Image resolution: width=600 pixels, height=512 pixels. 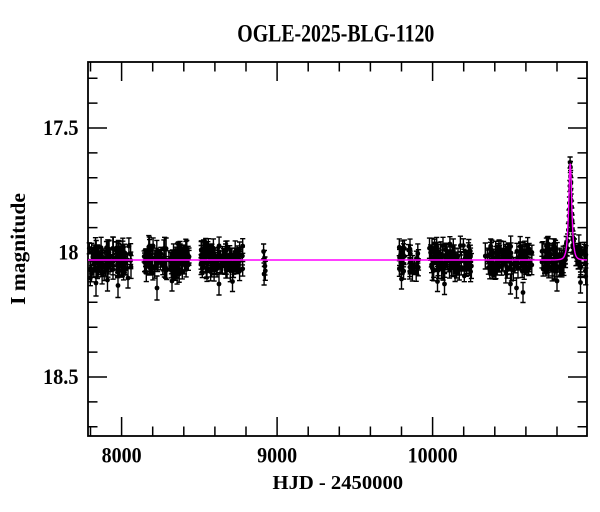 I want to click on svg-text: HJD - 2450000, so click(x=338, y=483).